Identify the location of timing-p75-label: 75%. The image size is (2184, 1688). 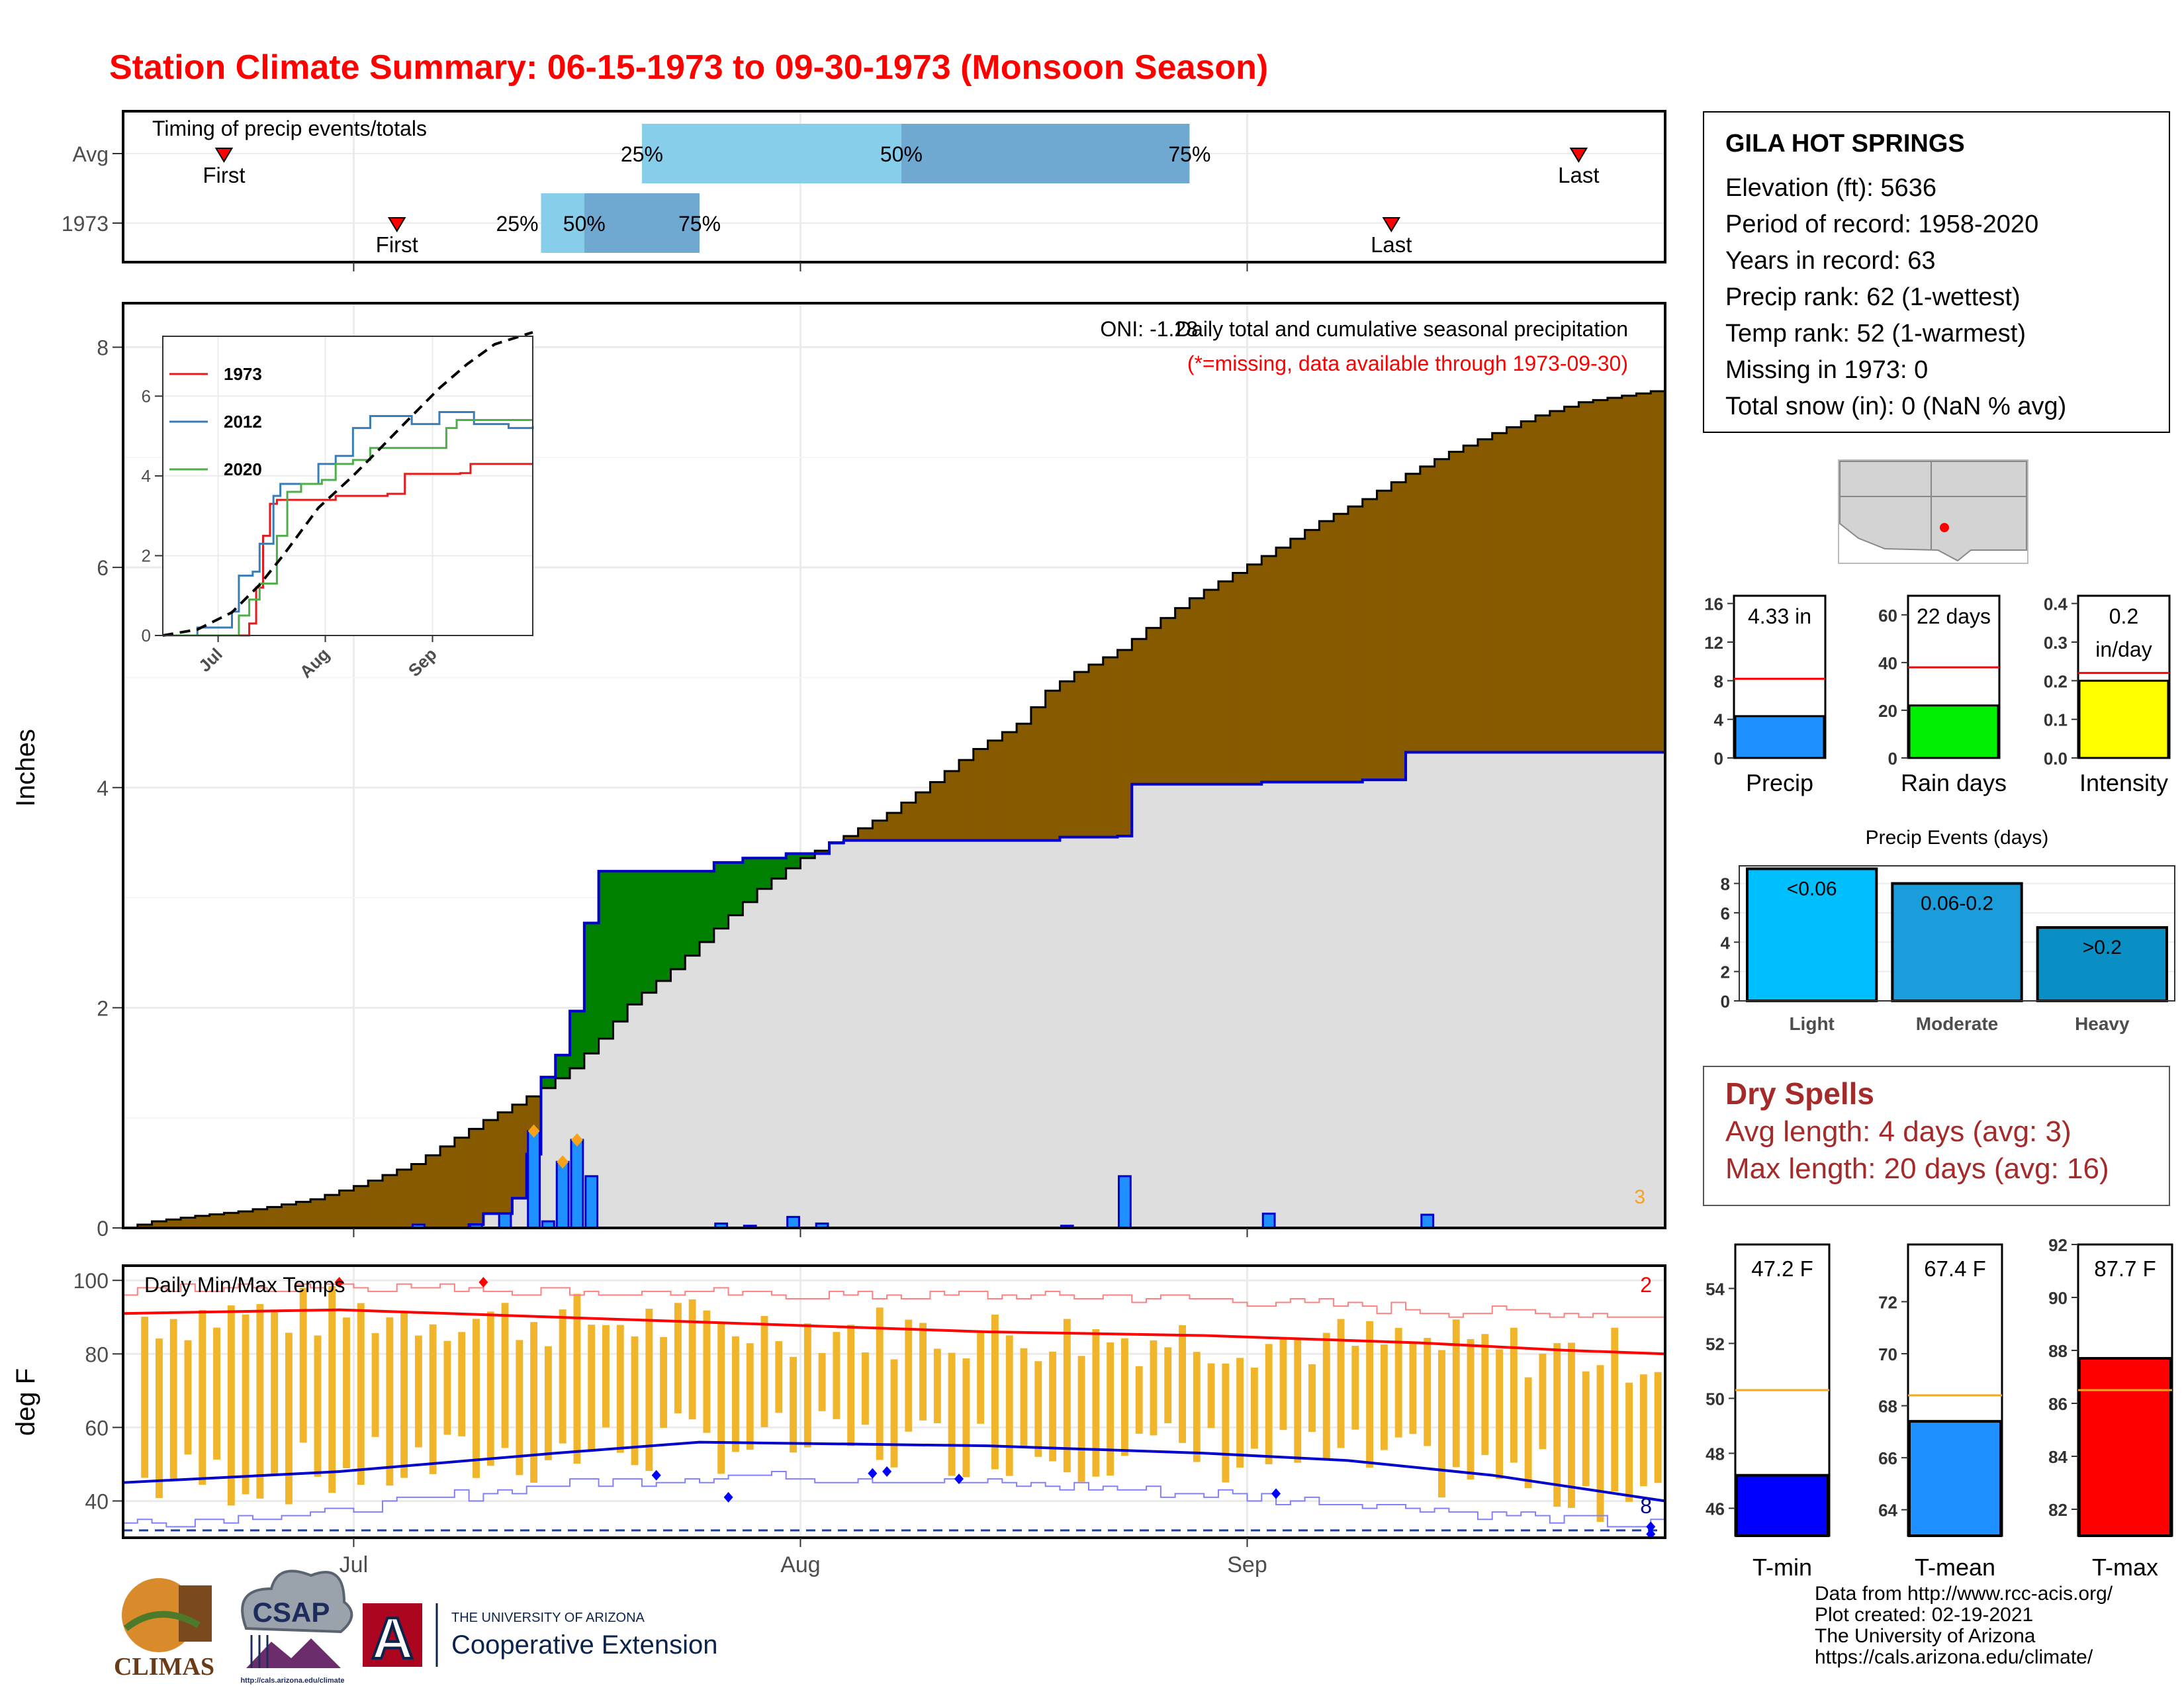
(699, 224).